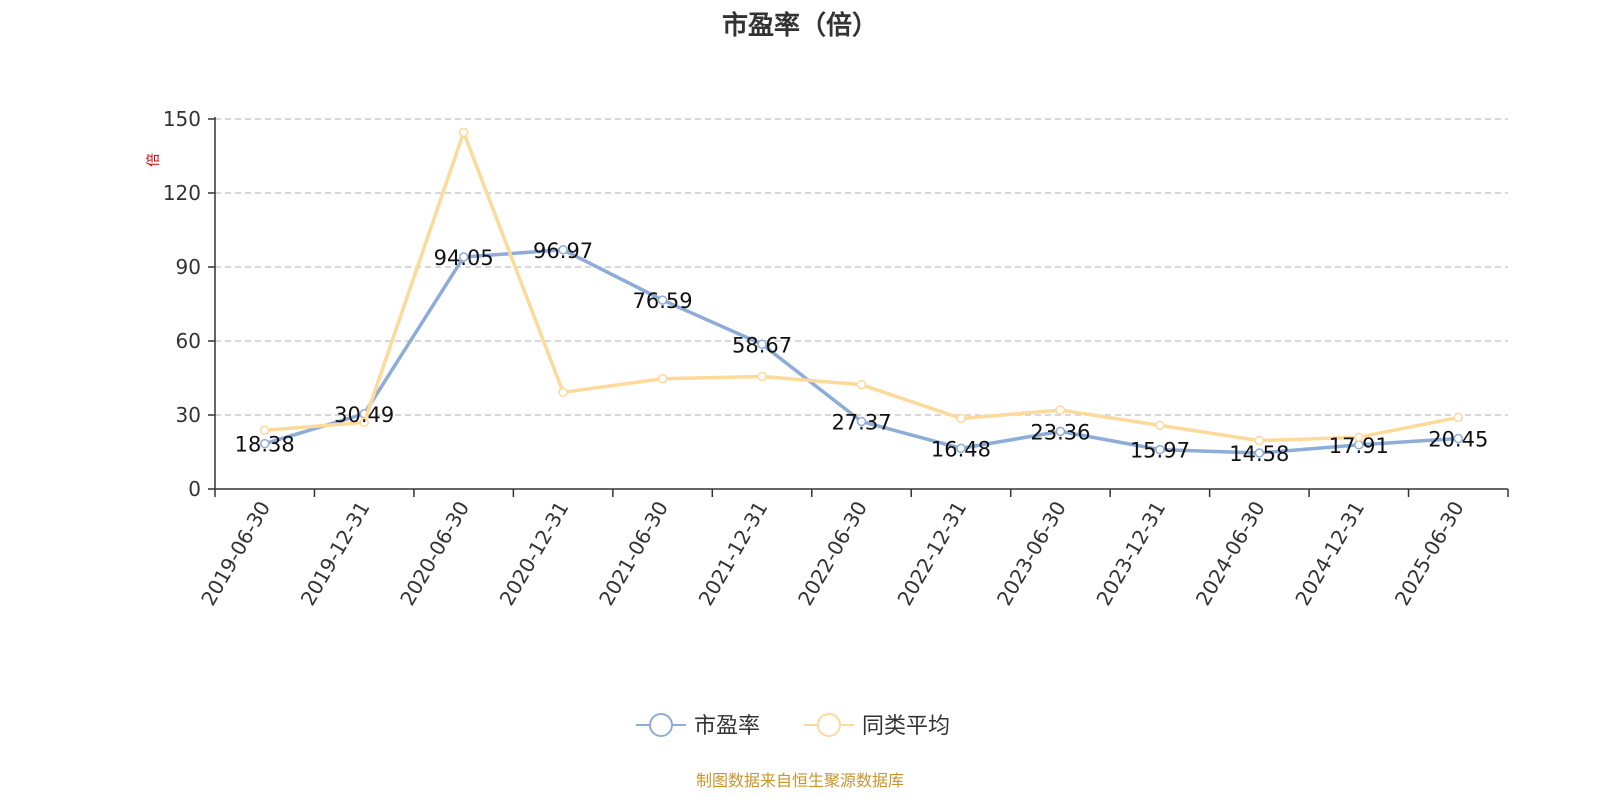 The width and height of the screenshot is (1600, 800). I want to click on data-label: 14.58, so click(1259, 454).